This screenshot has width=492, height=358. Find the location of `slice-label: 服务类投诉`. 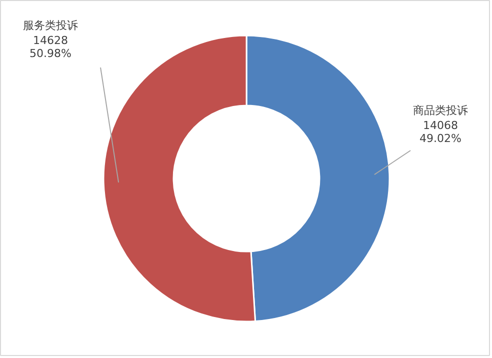

slice-label: 服务类投诉 is located at coordinates (50, 25).